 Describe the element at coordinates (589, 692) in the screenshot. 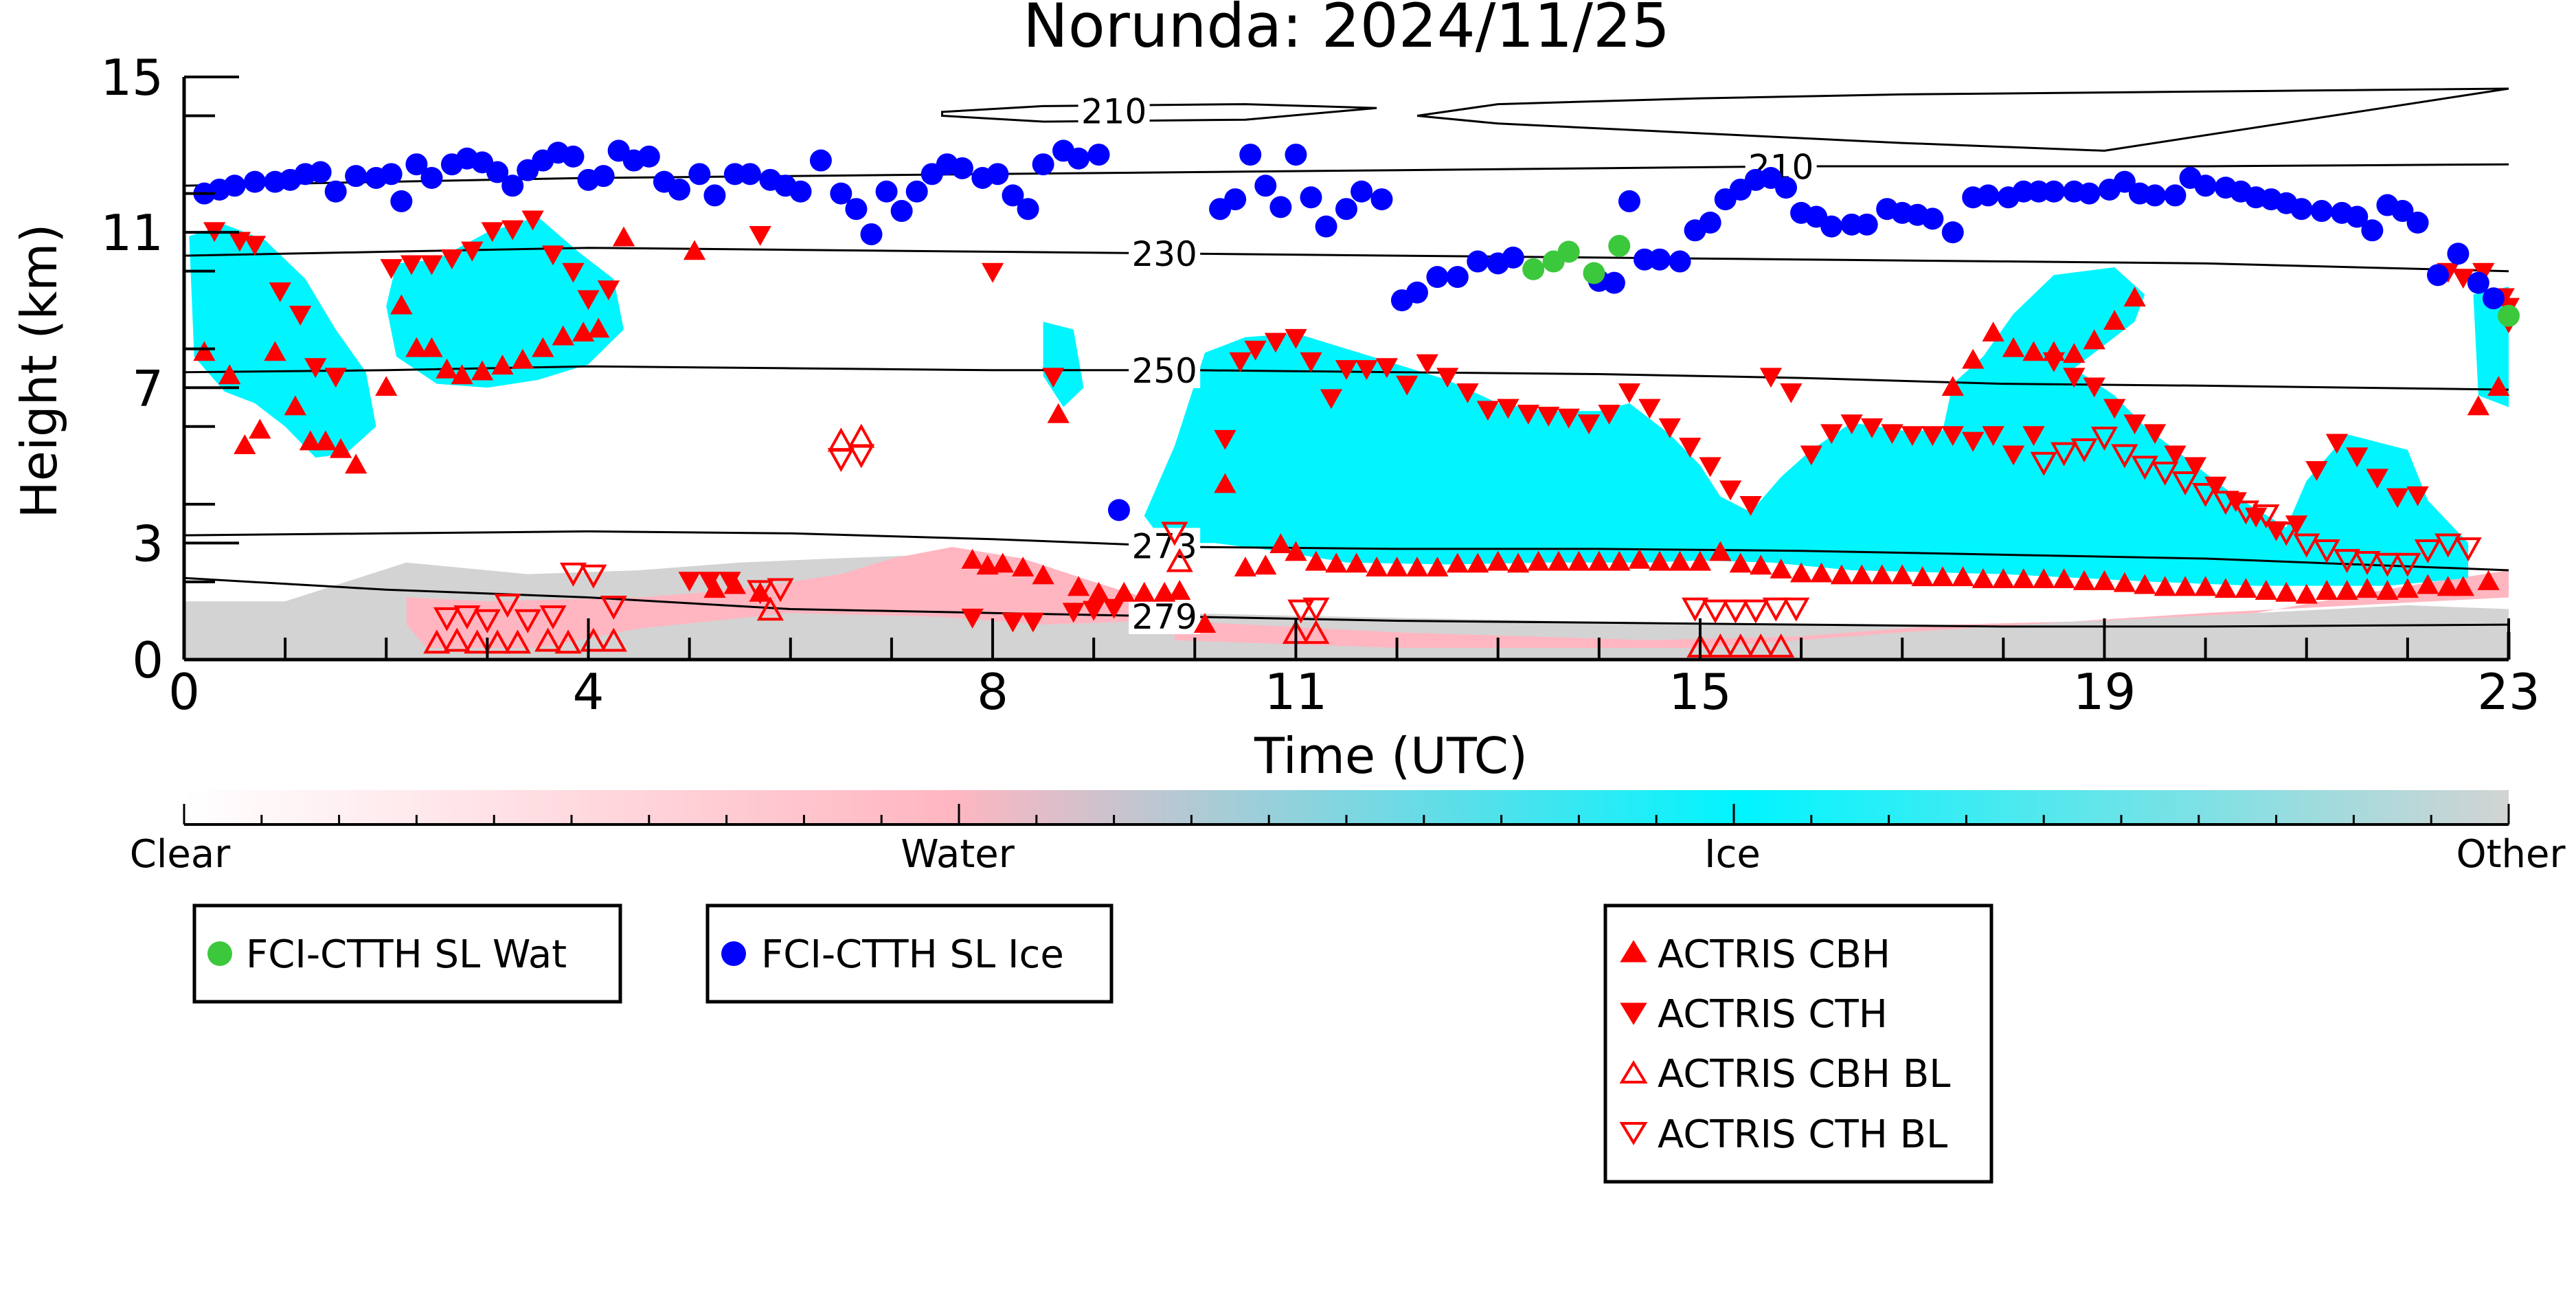

I see `x-tick-label: 4` at that location.